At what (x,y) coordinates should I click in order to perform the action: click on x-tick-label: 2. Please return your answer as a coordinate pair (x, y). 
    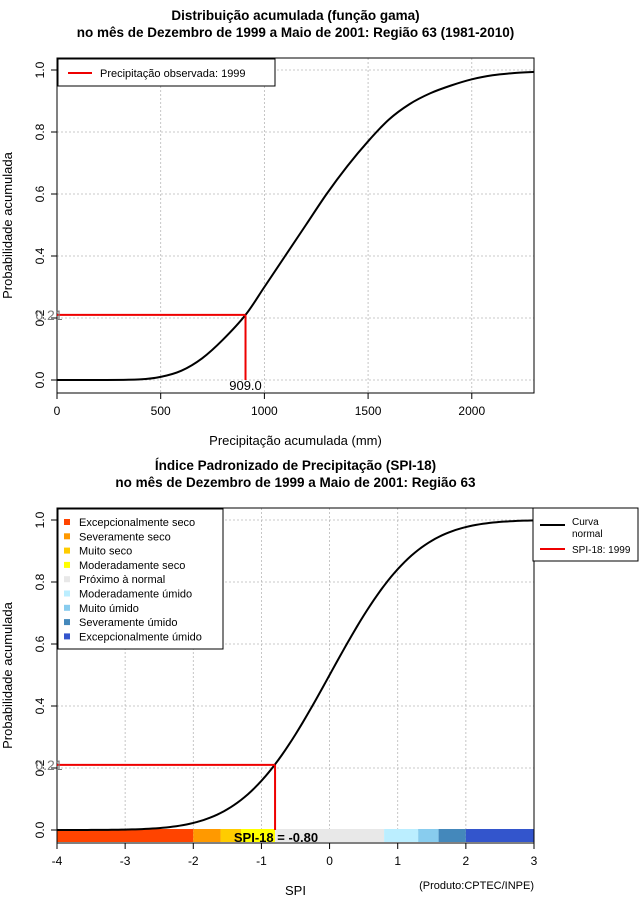
    Looking at the image, I should click on (466, 861).